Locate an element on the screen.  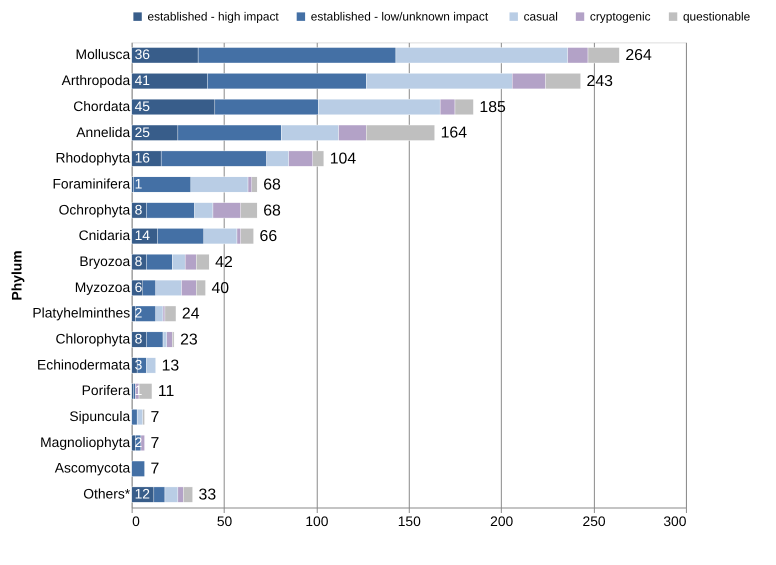
y-axis-title: Phylum is located at coordinates (16, 275).